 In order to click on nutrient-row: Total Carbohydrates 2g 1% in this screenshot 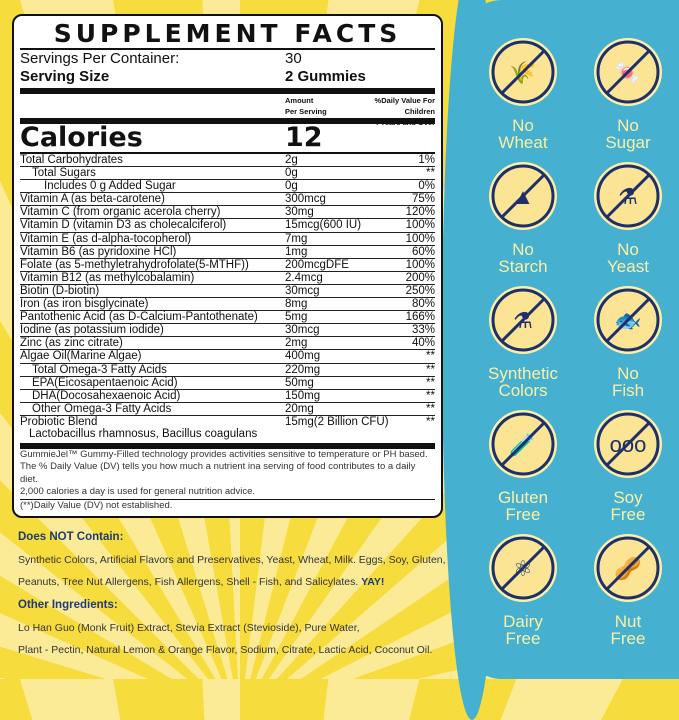, I will do `click(227, 161)`.